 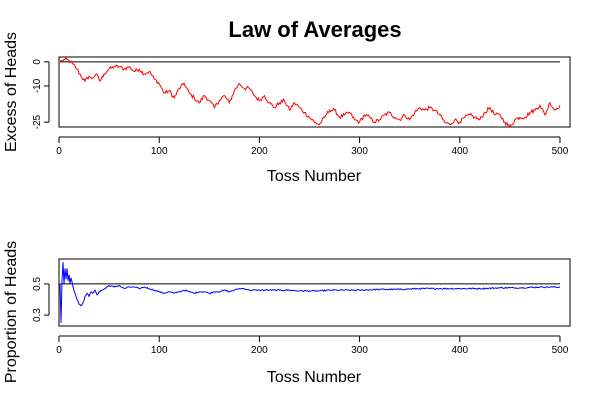 I want to click on y-axis-proportion: 0.5 0.3, so click(x=41, y=299).